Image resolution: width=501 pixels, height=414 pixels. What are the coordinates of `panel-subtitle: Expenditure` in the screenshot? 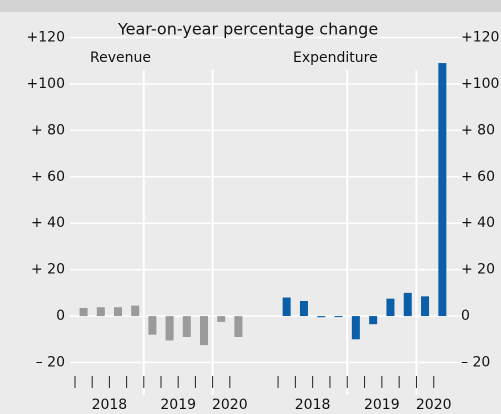 It's located at (335, 58).